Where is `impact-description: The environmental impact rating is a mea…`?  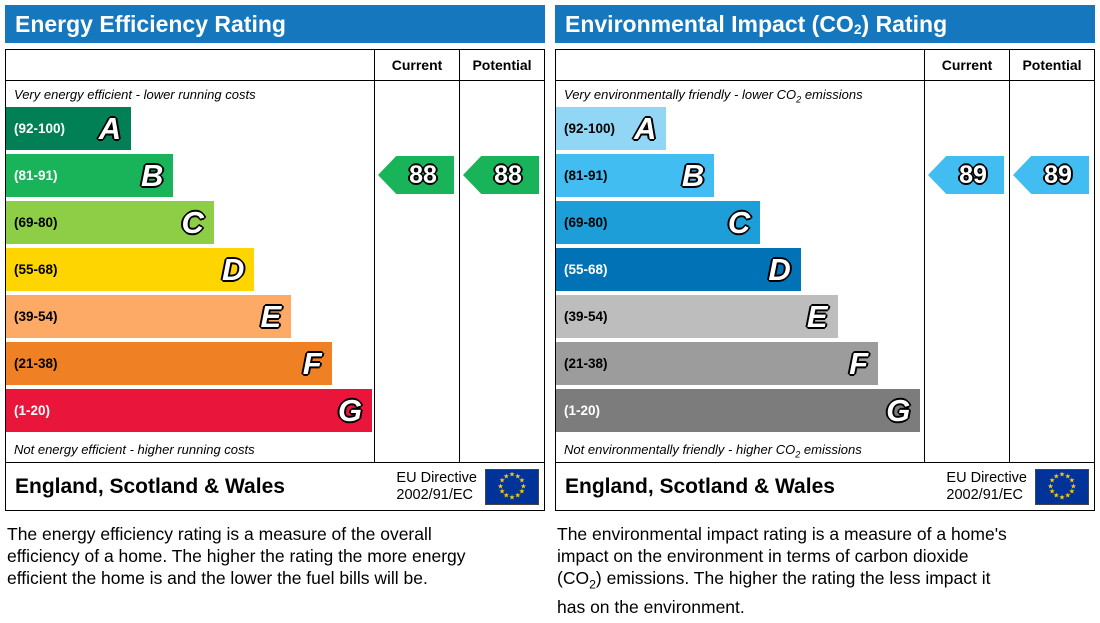
impact-description: The environmental impact rating is a mea… is located at coordinates (782, 570).